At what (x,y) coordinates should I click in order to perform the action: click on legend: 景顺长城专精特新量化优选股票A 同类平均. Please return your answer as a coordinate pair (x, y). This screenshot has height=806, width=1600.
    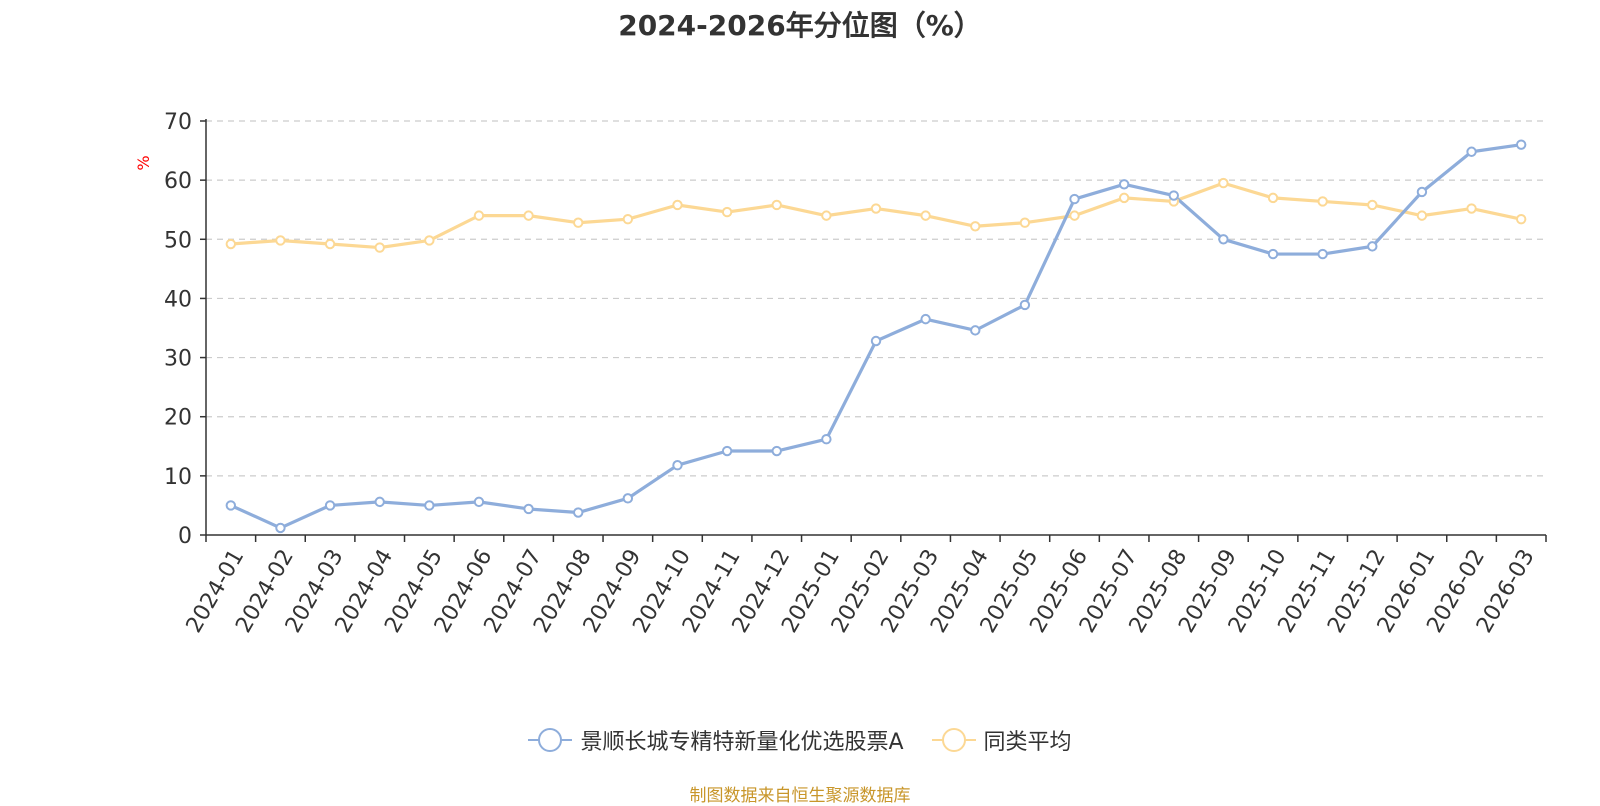
    Looking at the image, I should click on (800, 740).